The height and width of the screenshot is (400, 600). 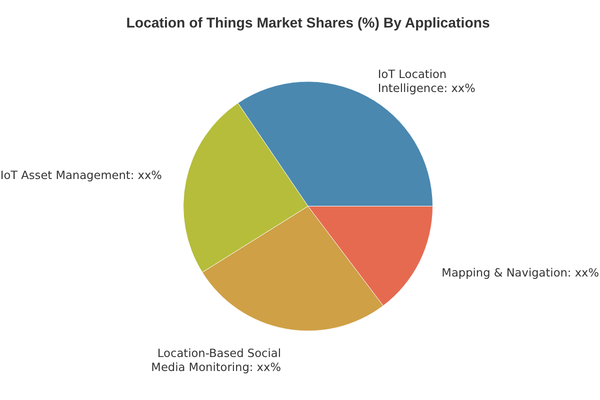 I want to click on slice-label: Location-Based Social Media Monitoring: xx%, so click(x=216, y=360).